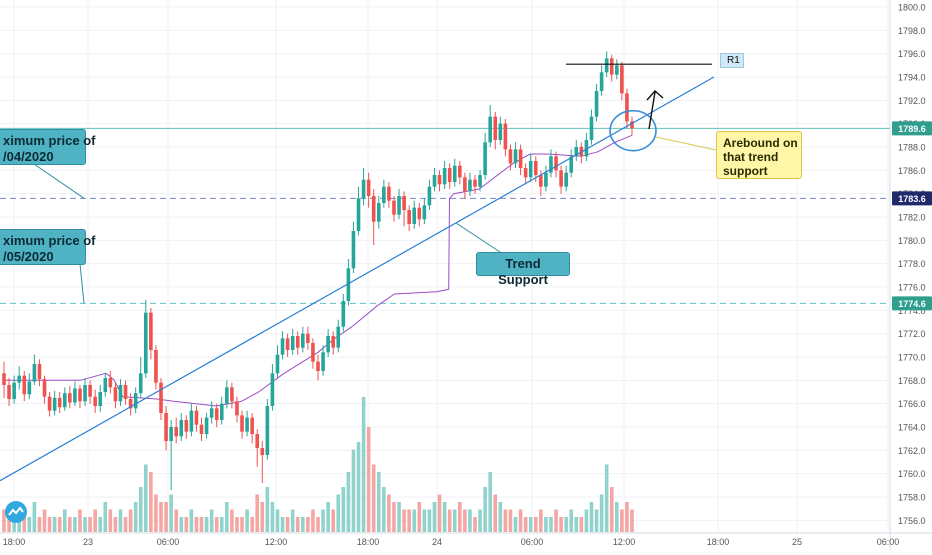 The height and width of the screenshot is (555, 932). What do you see at coordinates (759, 155) in the screenshot?
I see `rebound-note: Arebound on that trend support` at bounding box center [759, 155].